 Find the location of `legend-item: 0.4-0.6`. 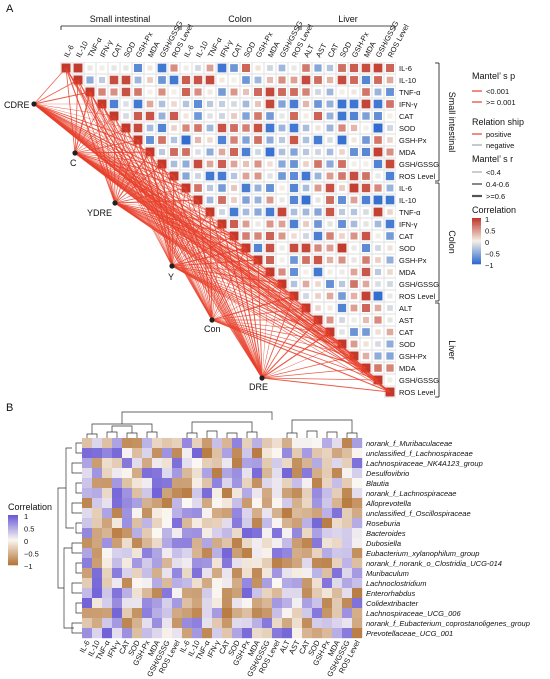

legend-item: 0.4-0.6 is located at coordinates (497, 184).